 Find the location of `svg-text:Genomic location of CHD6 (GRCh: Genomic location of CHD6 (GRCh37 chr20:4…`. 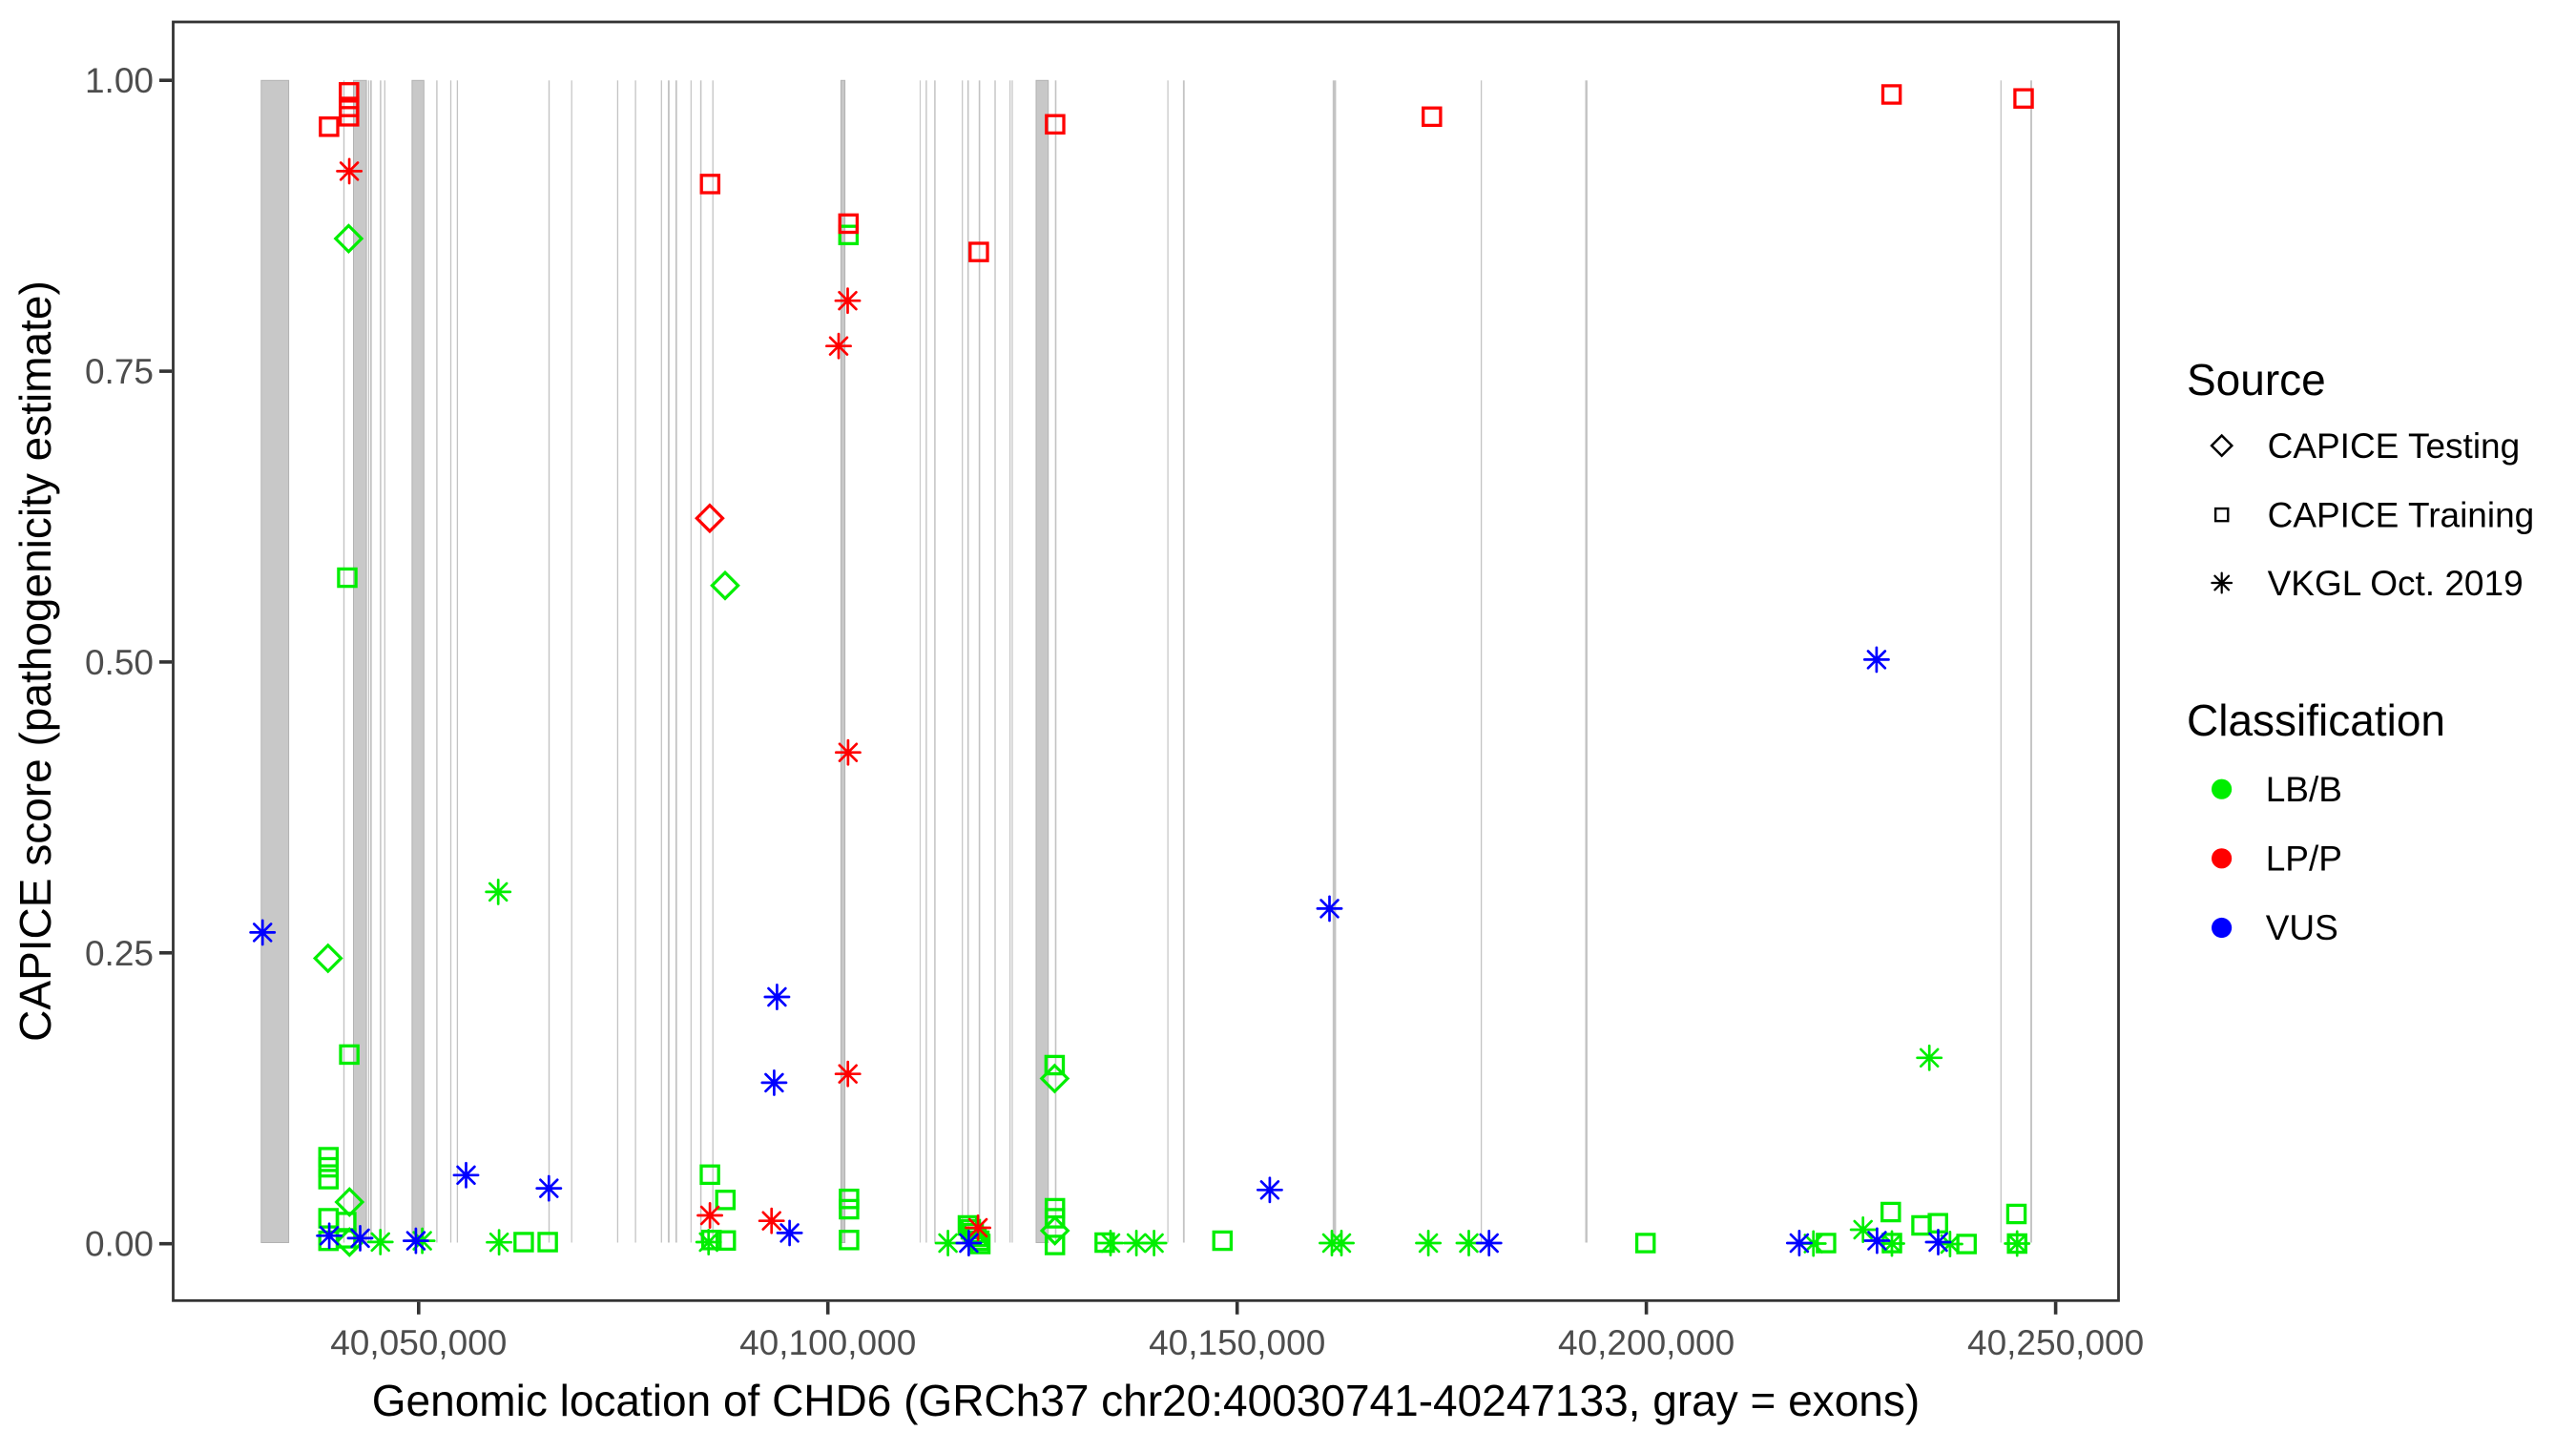

svg-text:Genomic location of CHD6 (GRCh: Genomic location of CHD6 (GRCh37 chr20:4… is located at coordinates (1146, 1400).